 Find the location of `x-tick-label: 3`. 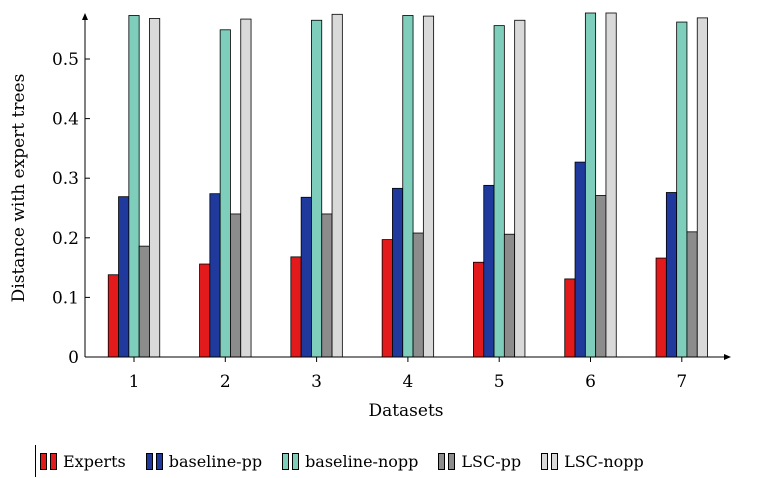

x-tick-label: 3 is located at coordinates (316, 382).